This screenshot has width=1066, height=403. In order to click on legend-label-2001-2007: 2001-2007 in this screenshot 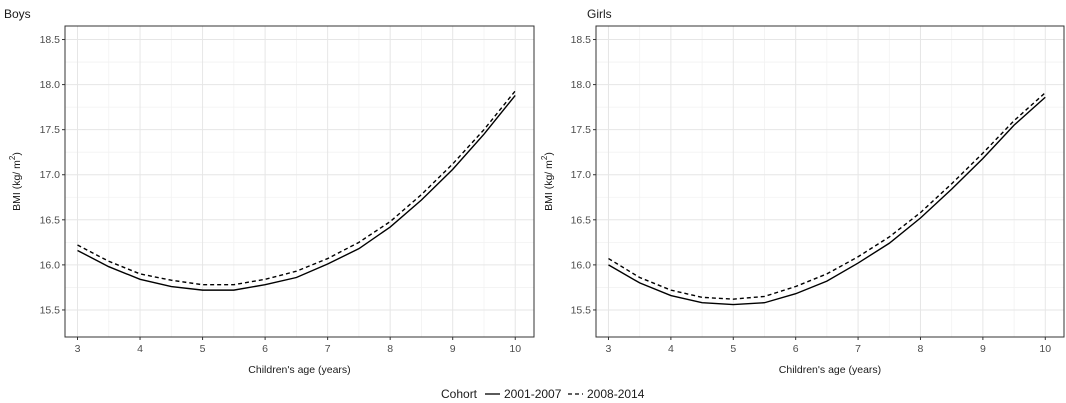, I will do `click(533, 394)`.